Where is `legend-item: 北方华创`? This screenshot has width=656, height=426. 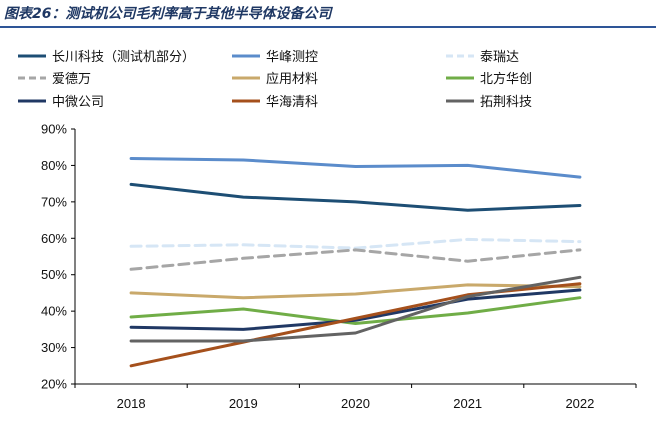
legend-item: 北方华创 is located at coordinates (489, 79).